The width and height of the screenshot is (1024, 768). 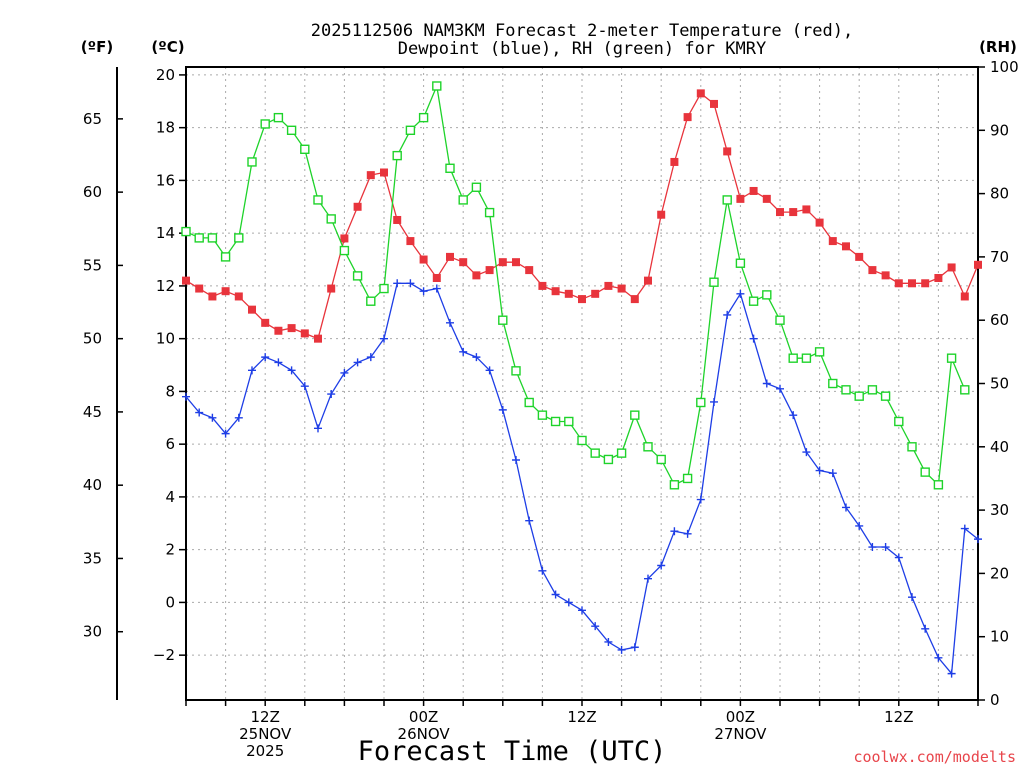 What do you see at coordinates (165, 128) in the screenshot?
I see `celsius-tick-label: 18` at bounding box center [165, 128].